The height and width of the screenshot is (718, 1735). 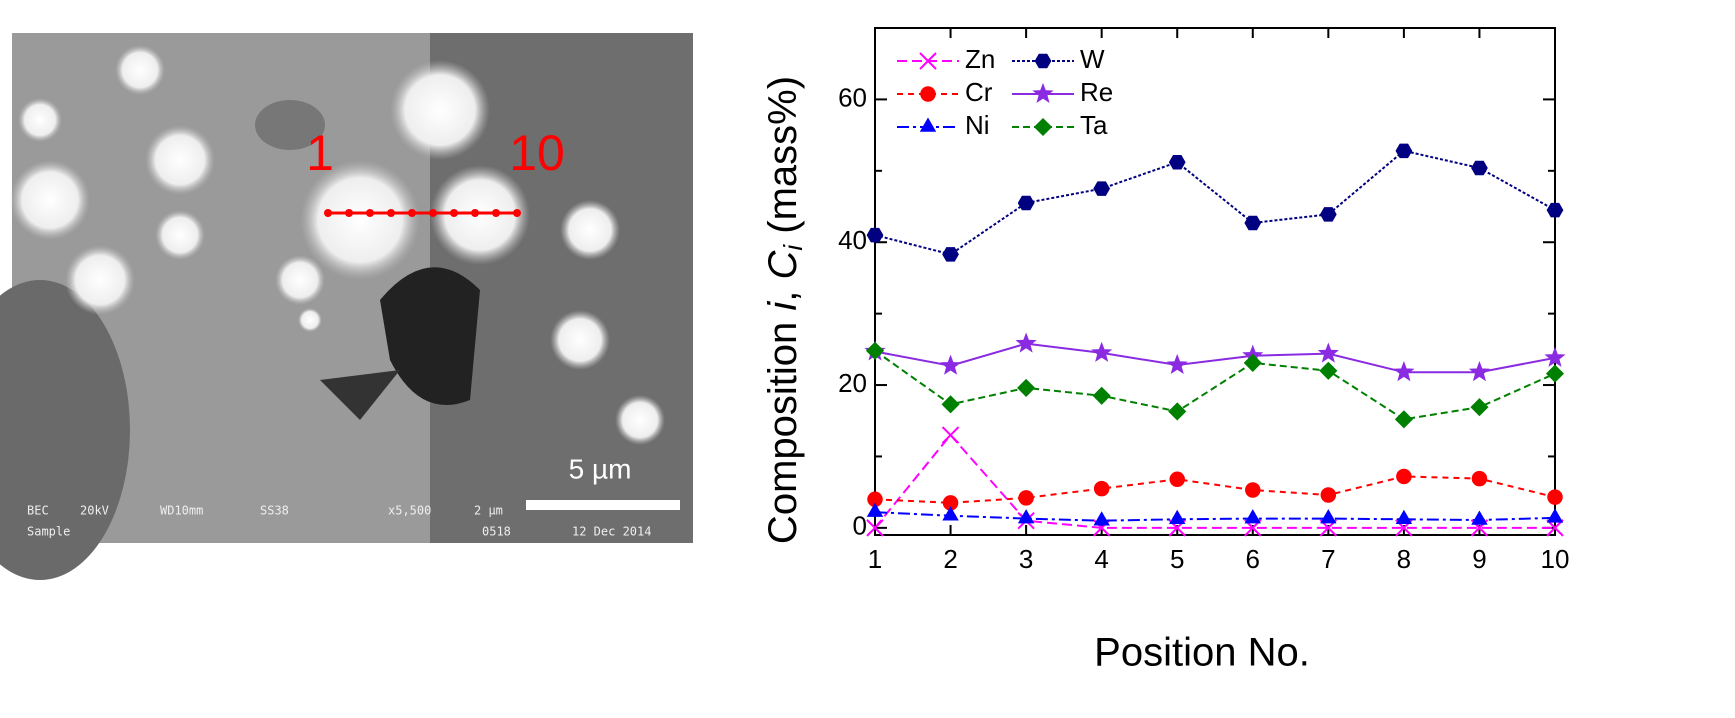 I want to click on start-label: 1, so click(x=320, y=153).